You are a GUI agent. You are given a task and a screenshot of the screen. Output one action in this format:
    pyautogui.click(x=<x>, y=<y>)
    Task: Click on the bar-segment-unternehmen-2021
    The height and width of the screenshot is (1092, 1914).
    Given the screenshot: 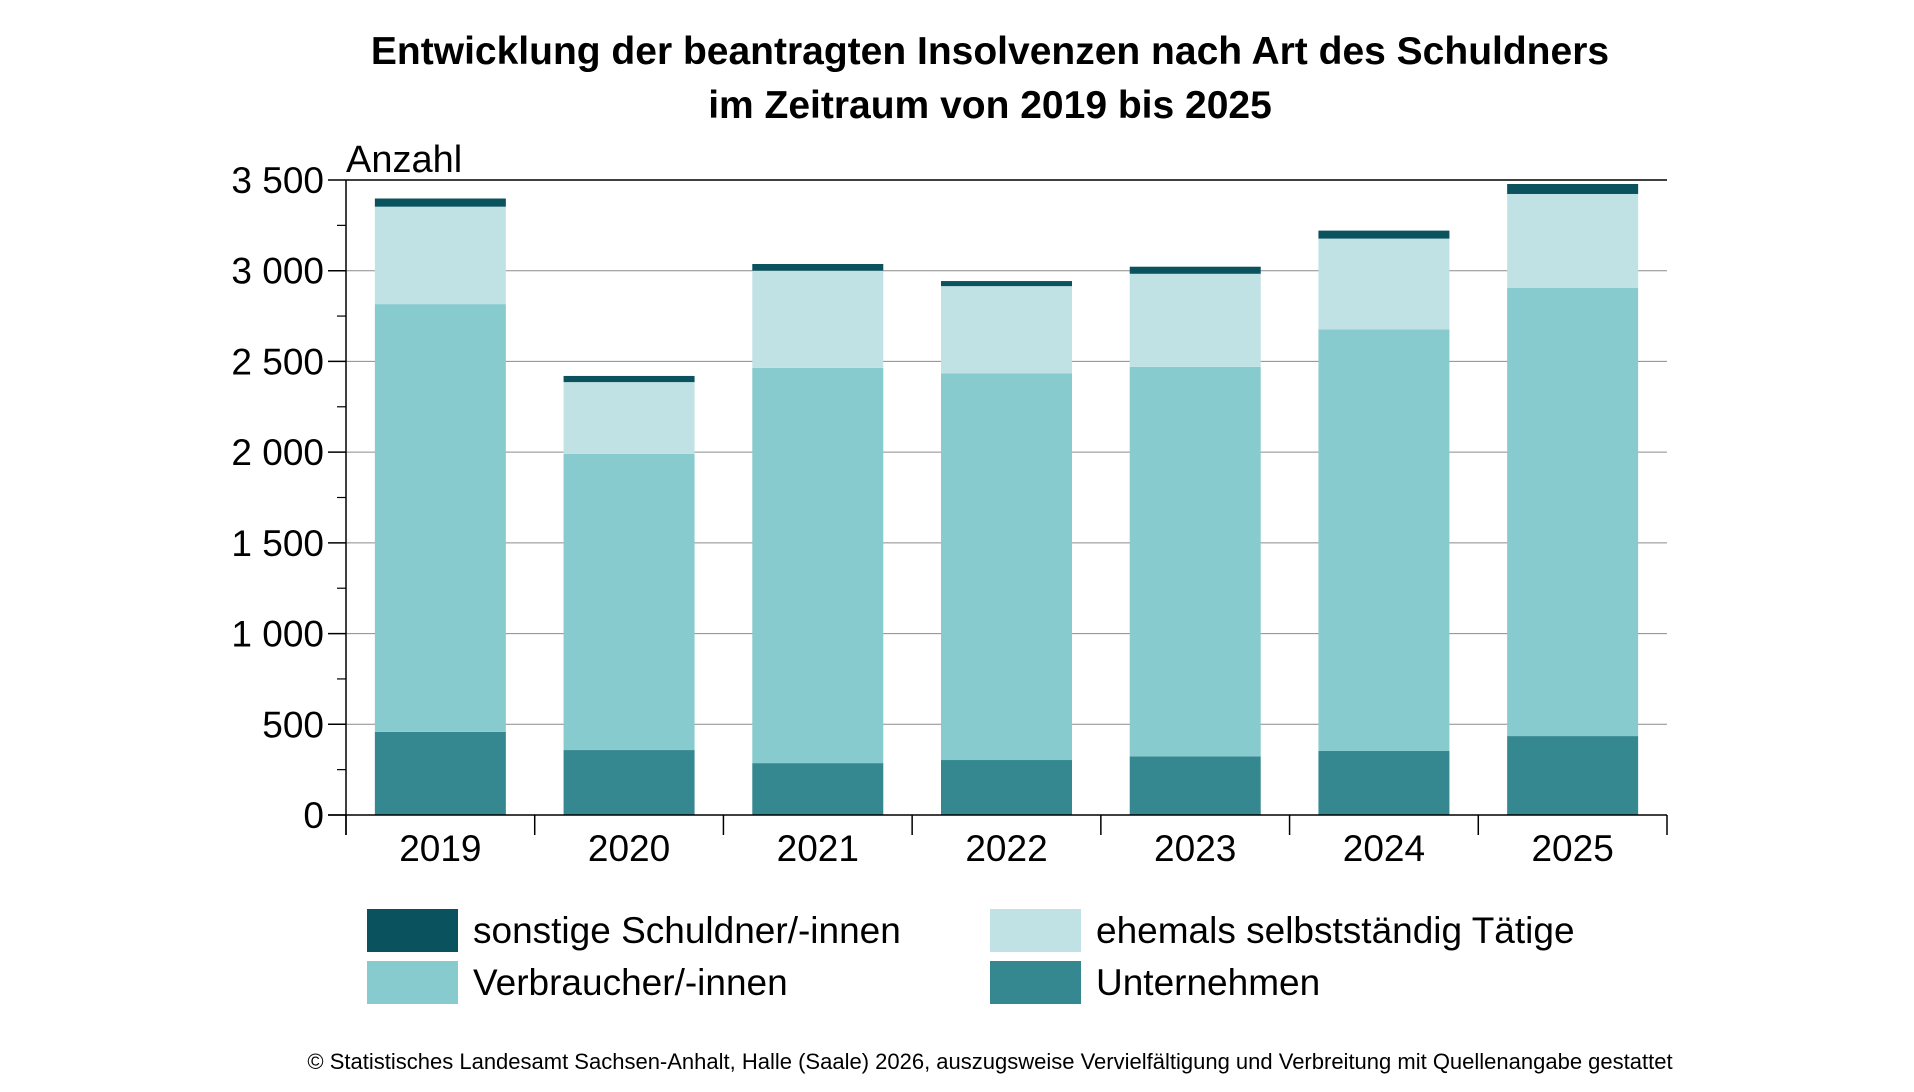 What is the action you would take?
    pyautogui.click(x=818, y=789)
    